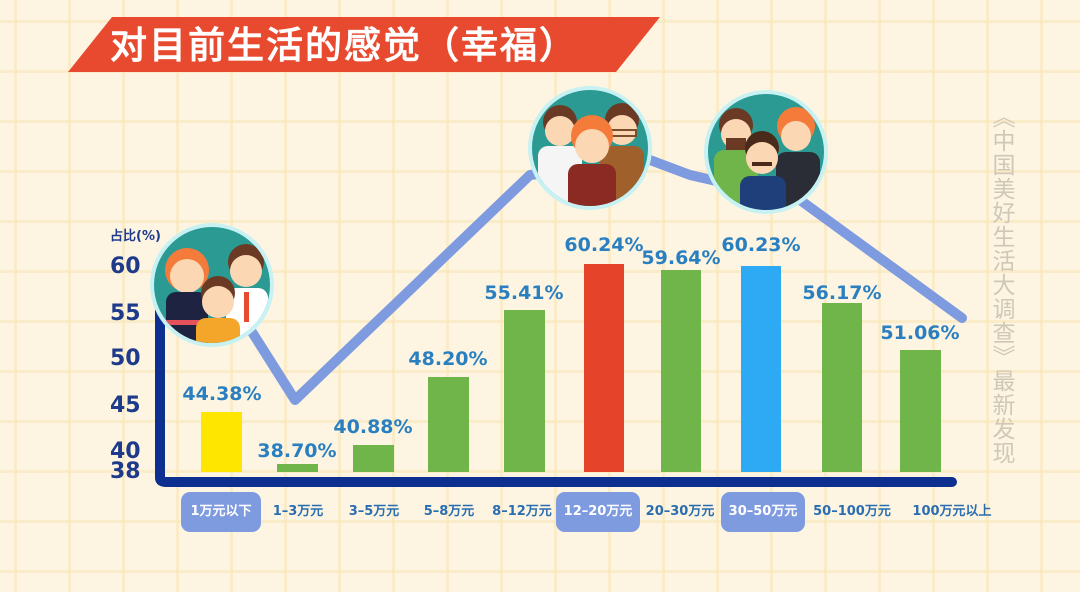 The height and width of the screenshot is (592, 1080). I want to click on bar-50-100wan, so click(842, 387).